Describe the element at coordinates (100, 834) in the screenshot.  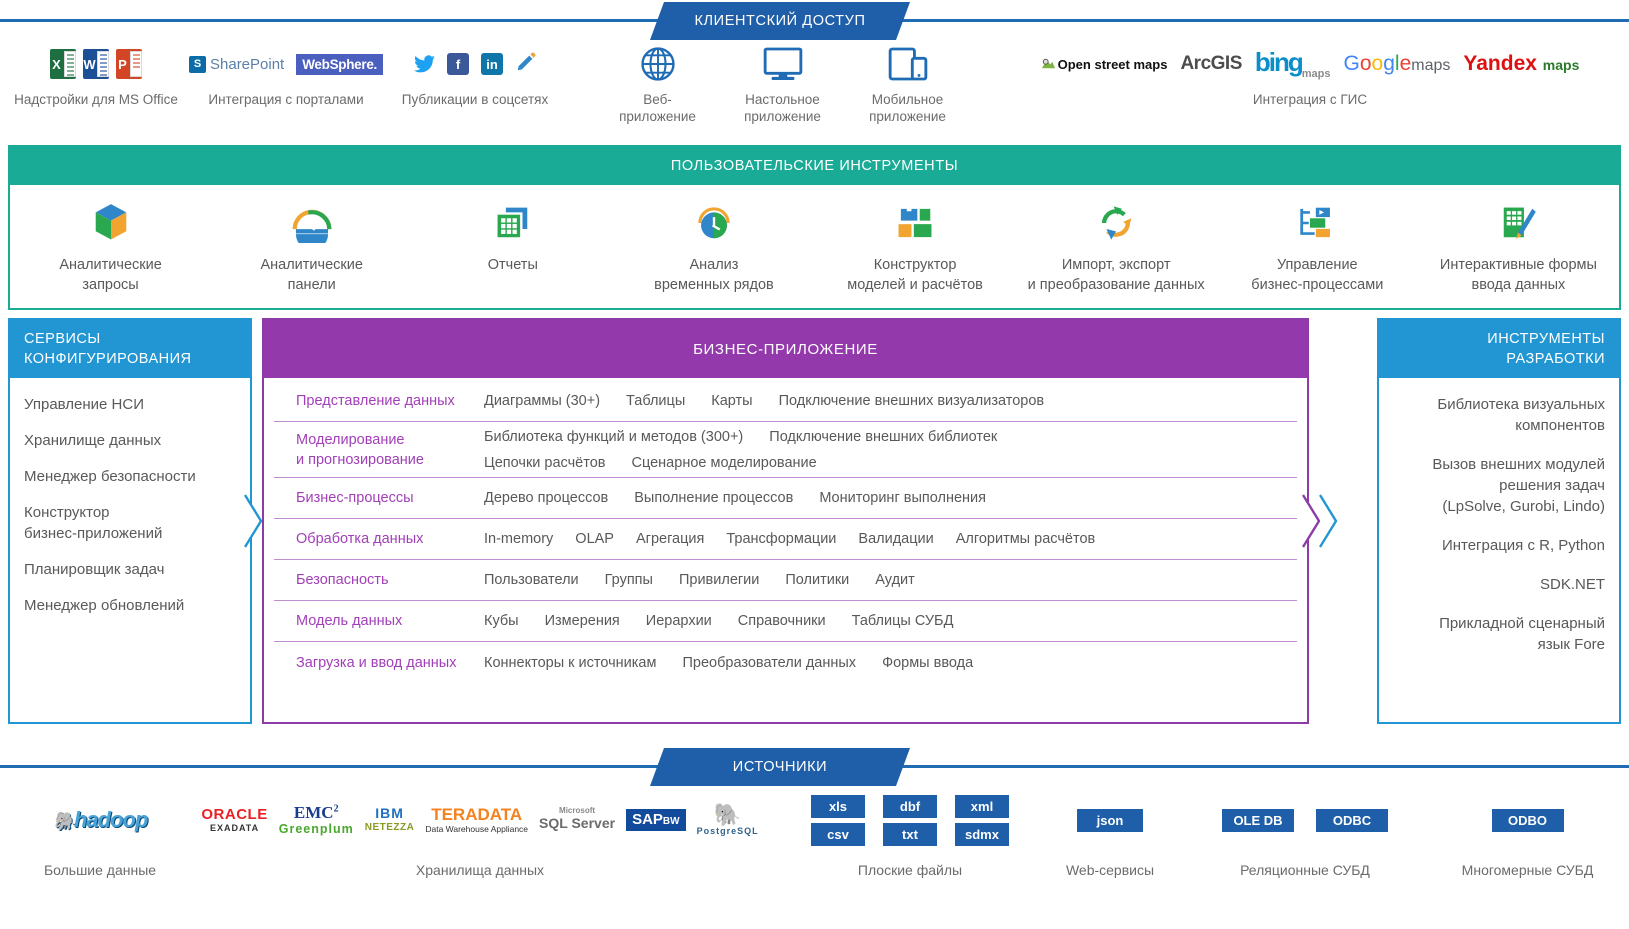
I see `source-group-big-data: 🐘hadoop Большие данные` at that location.